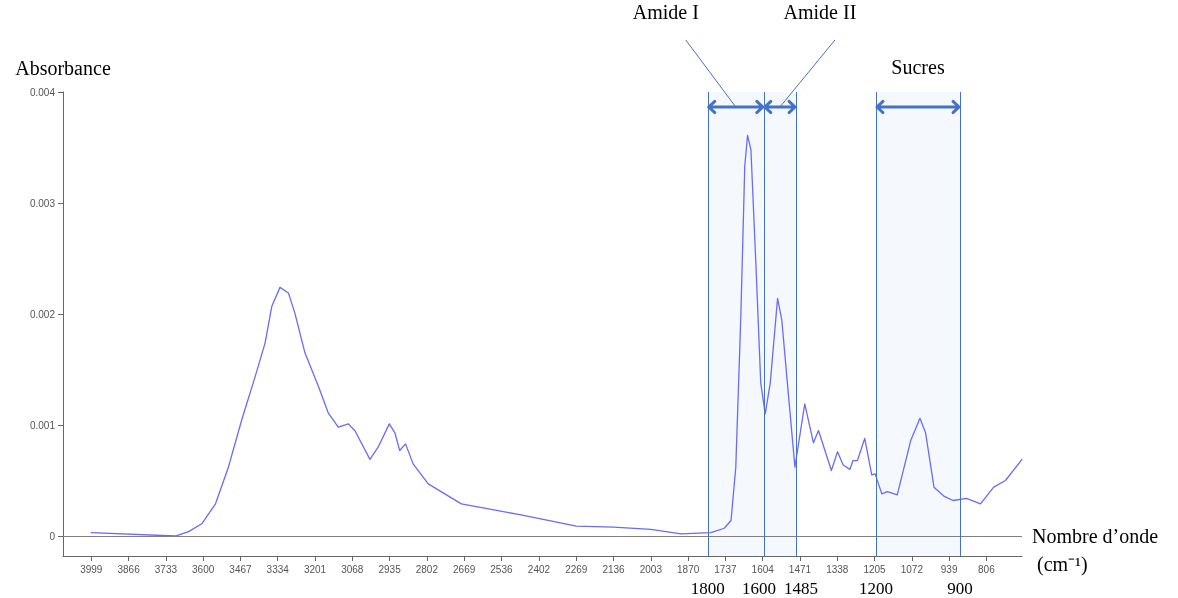 This screenshot has height=598, width=1178. What do you see at coordinates (91, 569) in the screenshot?
I see `x-tick-label: 3999` at bounding box center [91, 569].